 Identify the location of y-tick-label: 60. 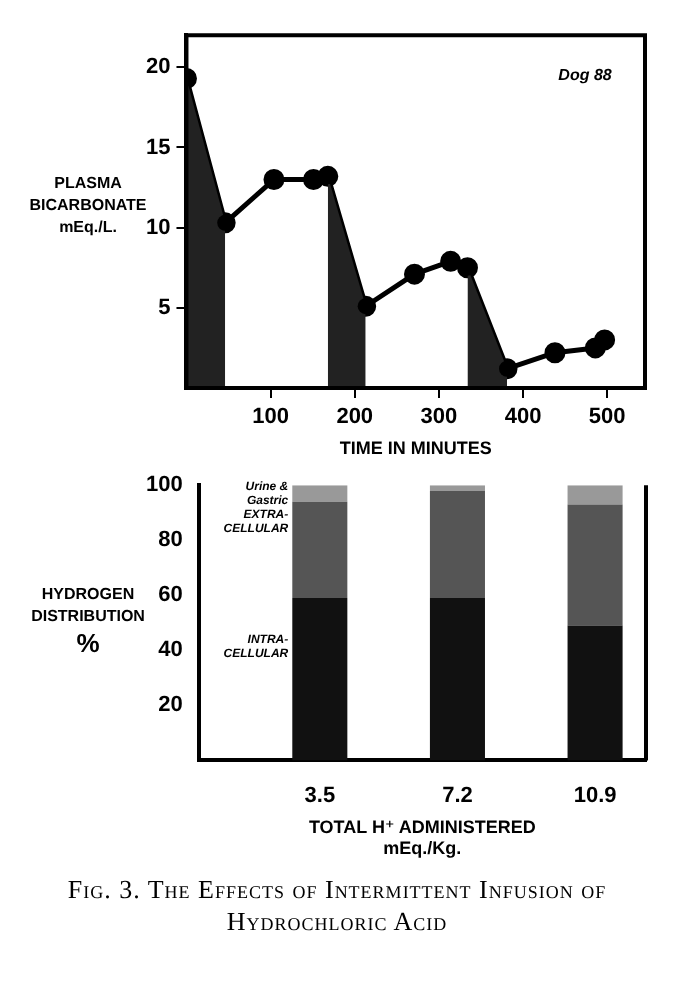
(170, 595).